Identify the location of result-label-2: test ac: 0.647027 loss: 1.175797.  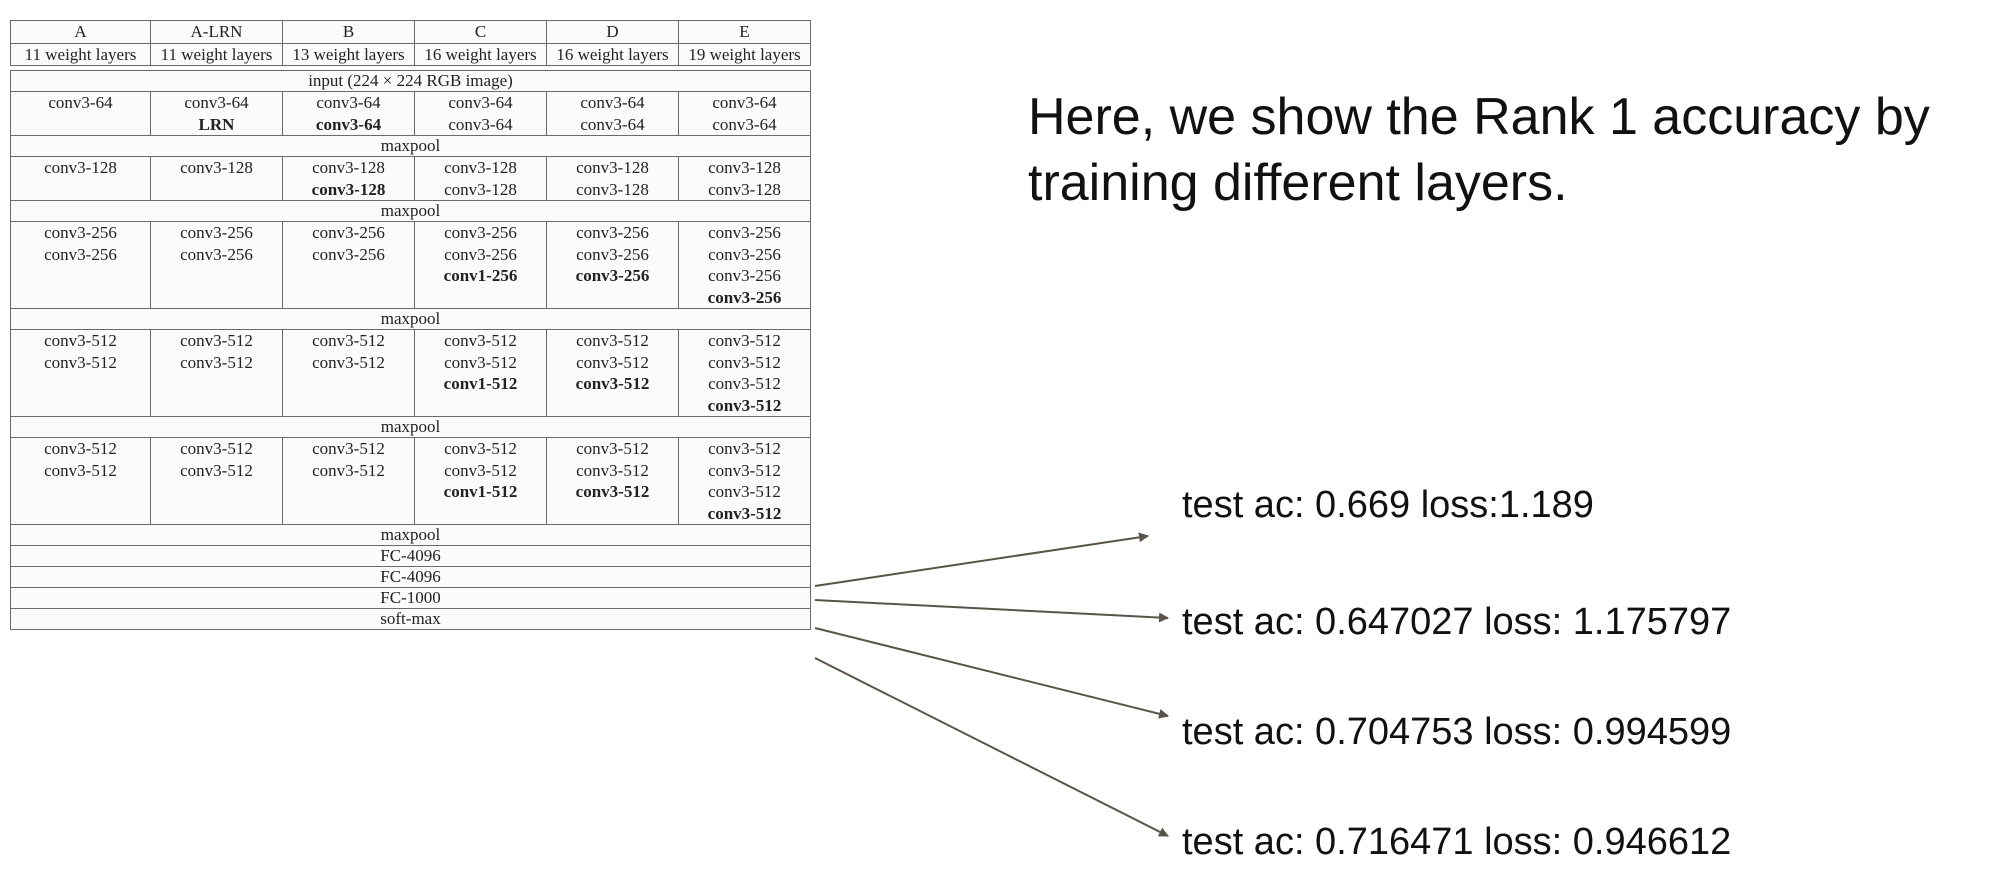
(1457, 622).